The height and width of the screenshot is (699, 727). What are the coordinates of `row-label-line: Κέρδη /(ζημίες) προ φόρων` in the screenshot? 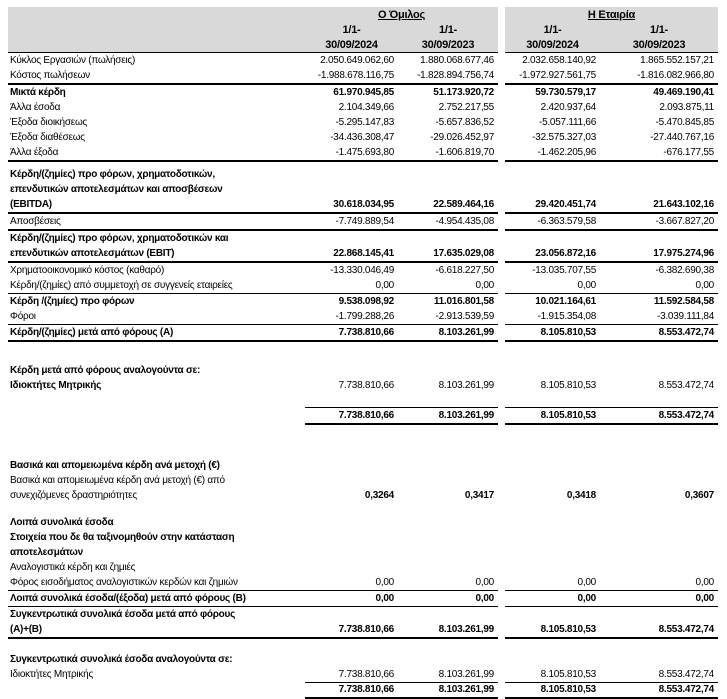 It's located at (72, 301).